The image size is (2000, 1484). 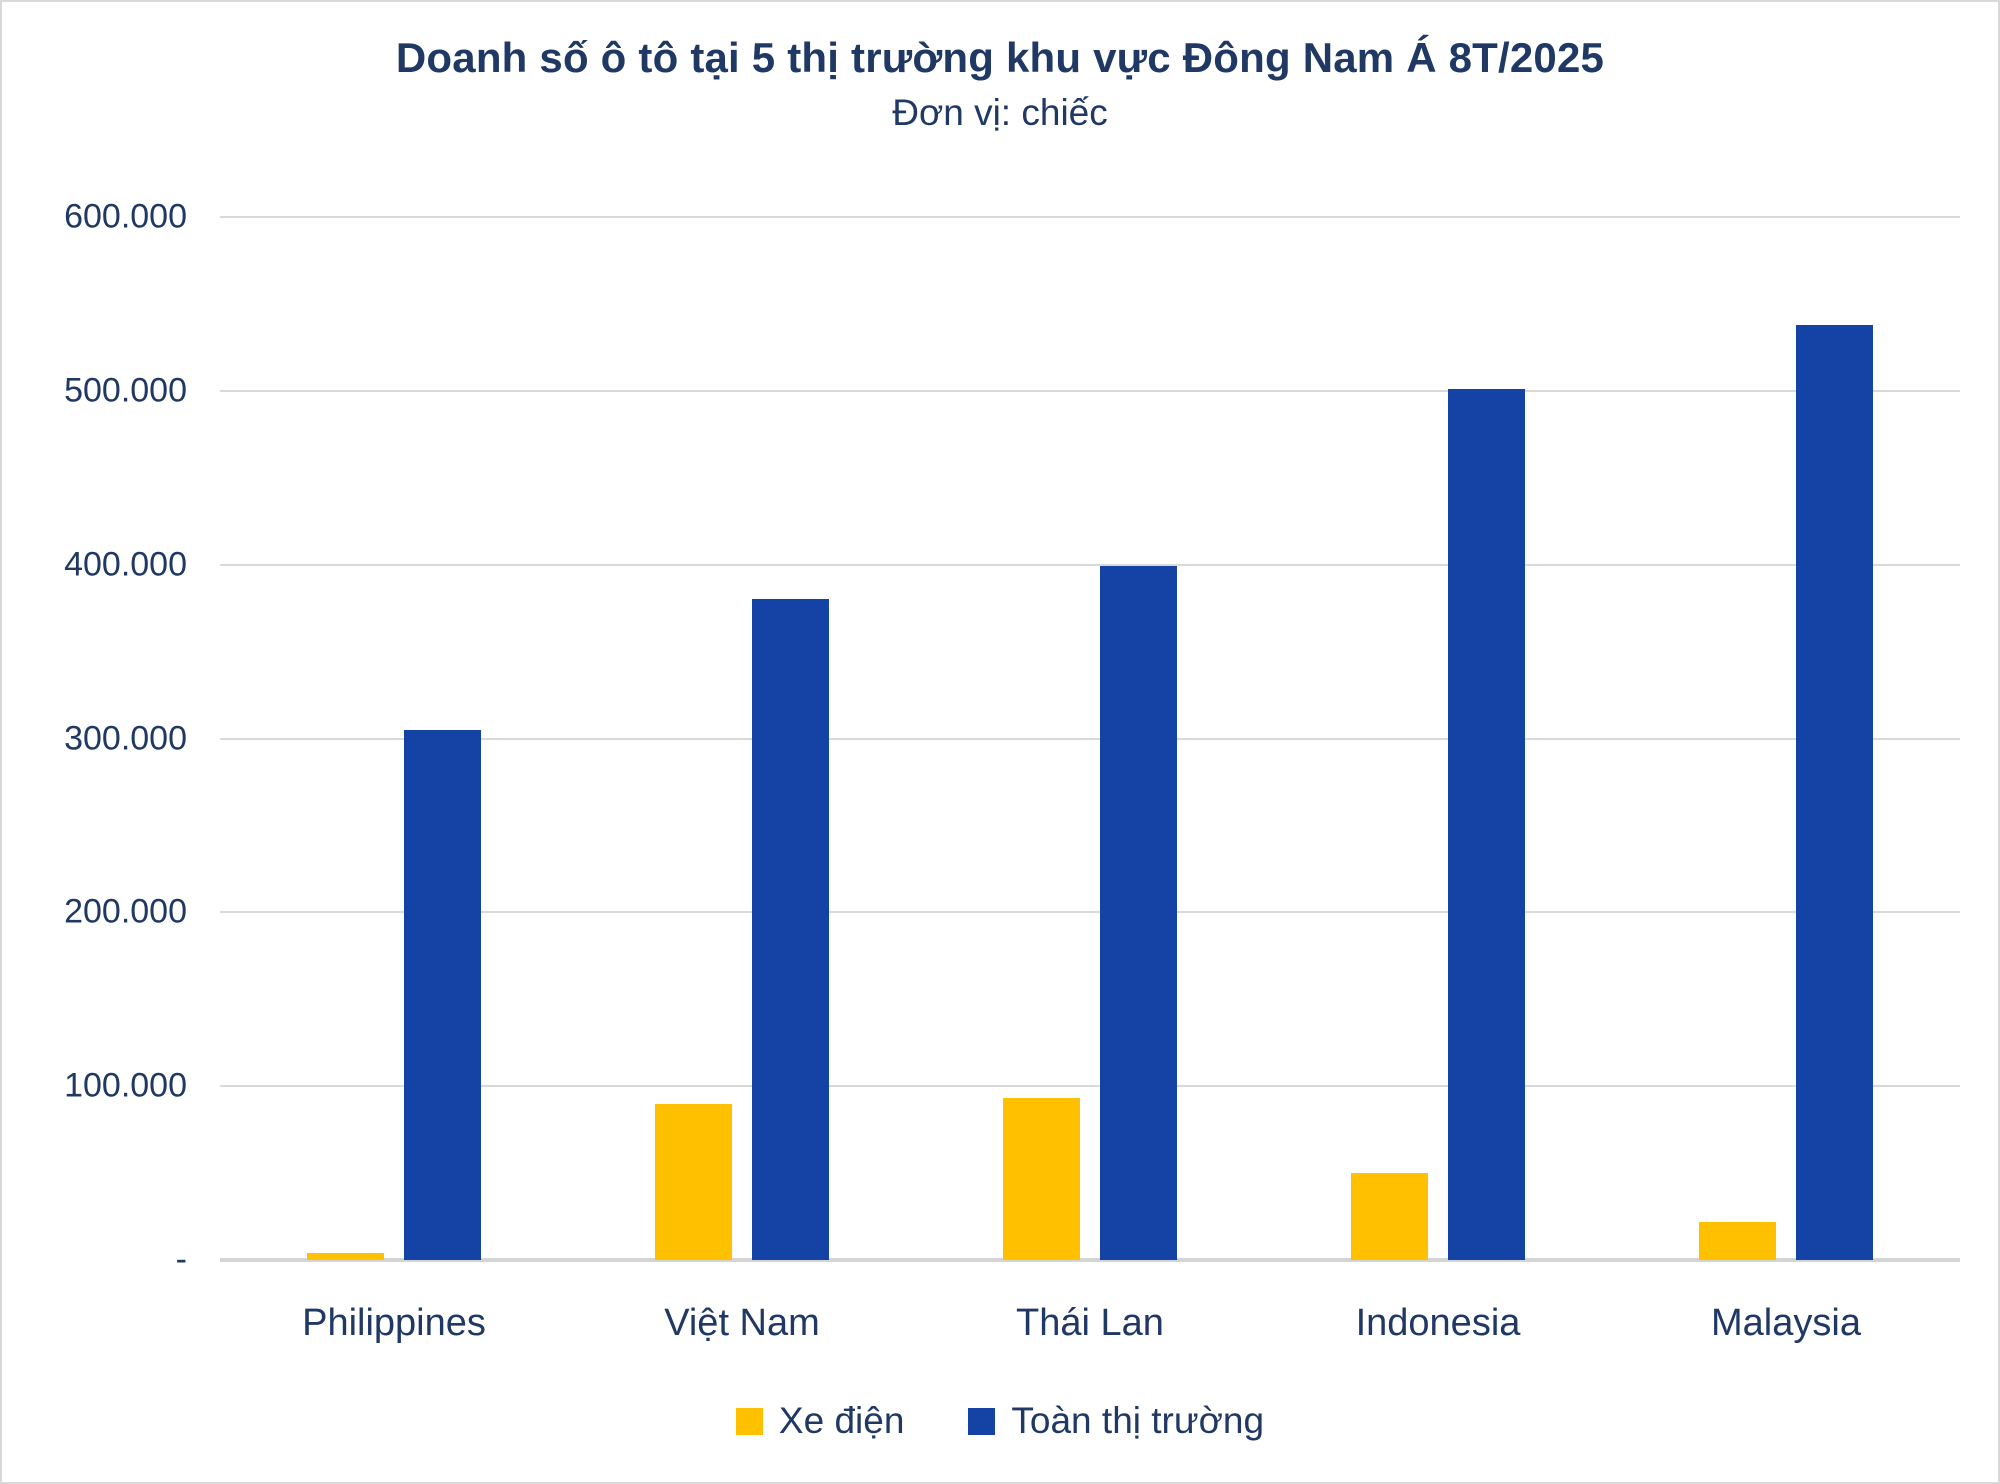 What do you see at coordinates (1090, 1260) in the screenshot?
I see `x-axis-line` at bounding box center [1090, 1260].